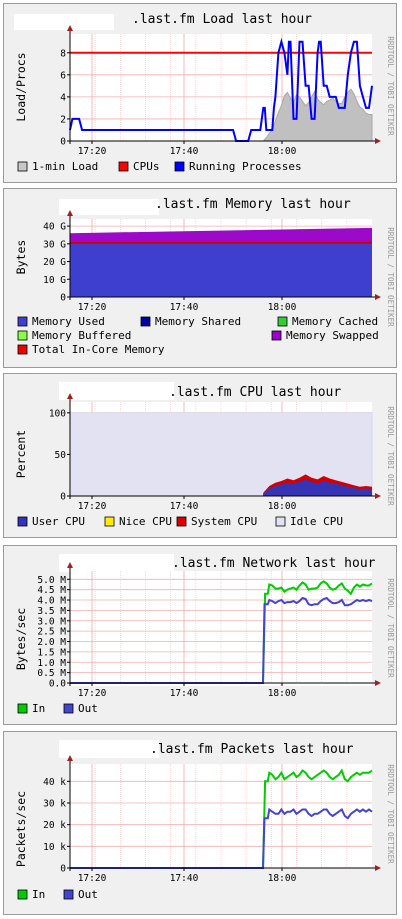  Describe the element at coordinates (54, 262) in the screenshot. I see `memory-y-tick-label: 20 G` at that location.